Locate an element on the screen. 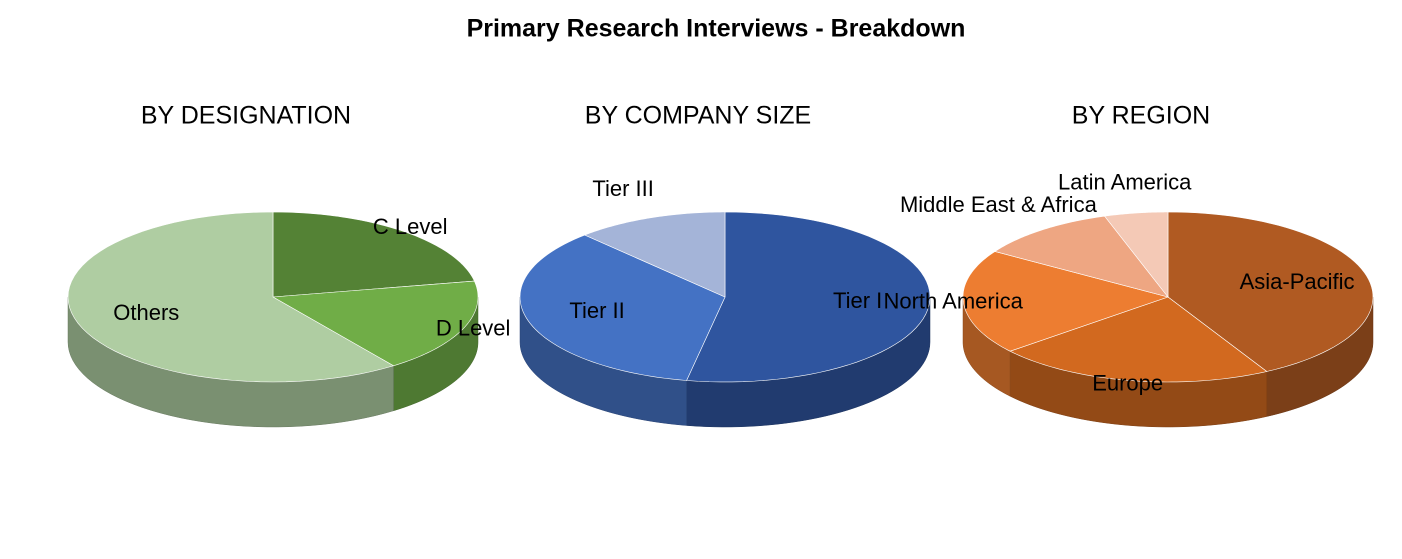  slice-label: D Level is located at coordinates (473, 328).